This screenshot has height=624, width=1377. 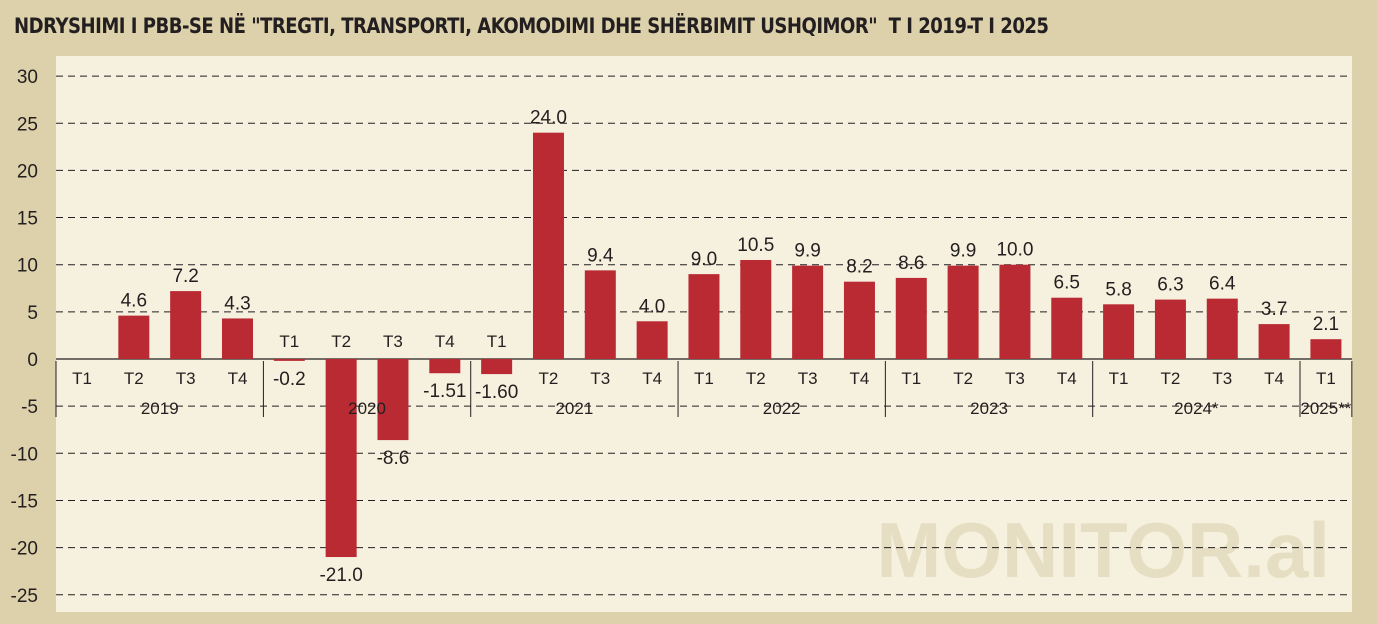 I want to click on data-label: 9.4, so click(x=600, y=255).